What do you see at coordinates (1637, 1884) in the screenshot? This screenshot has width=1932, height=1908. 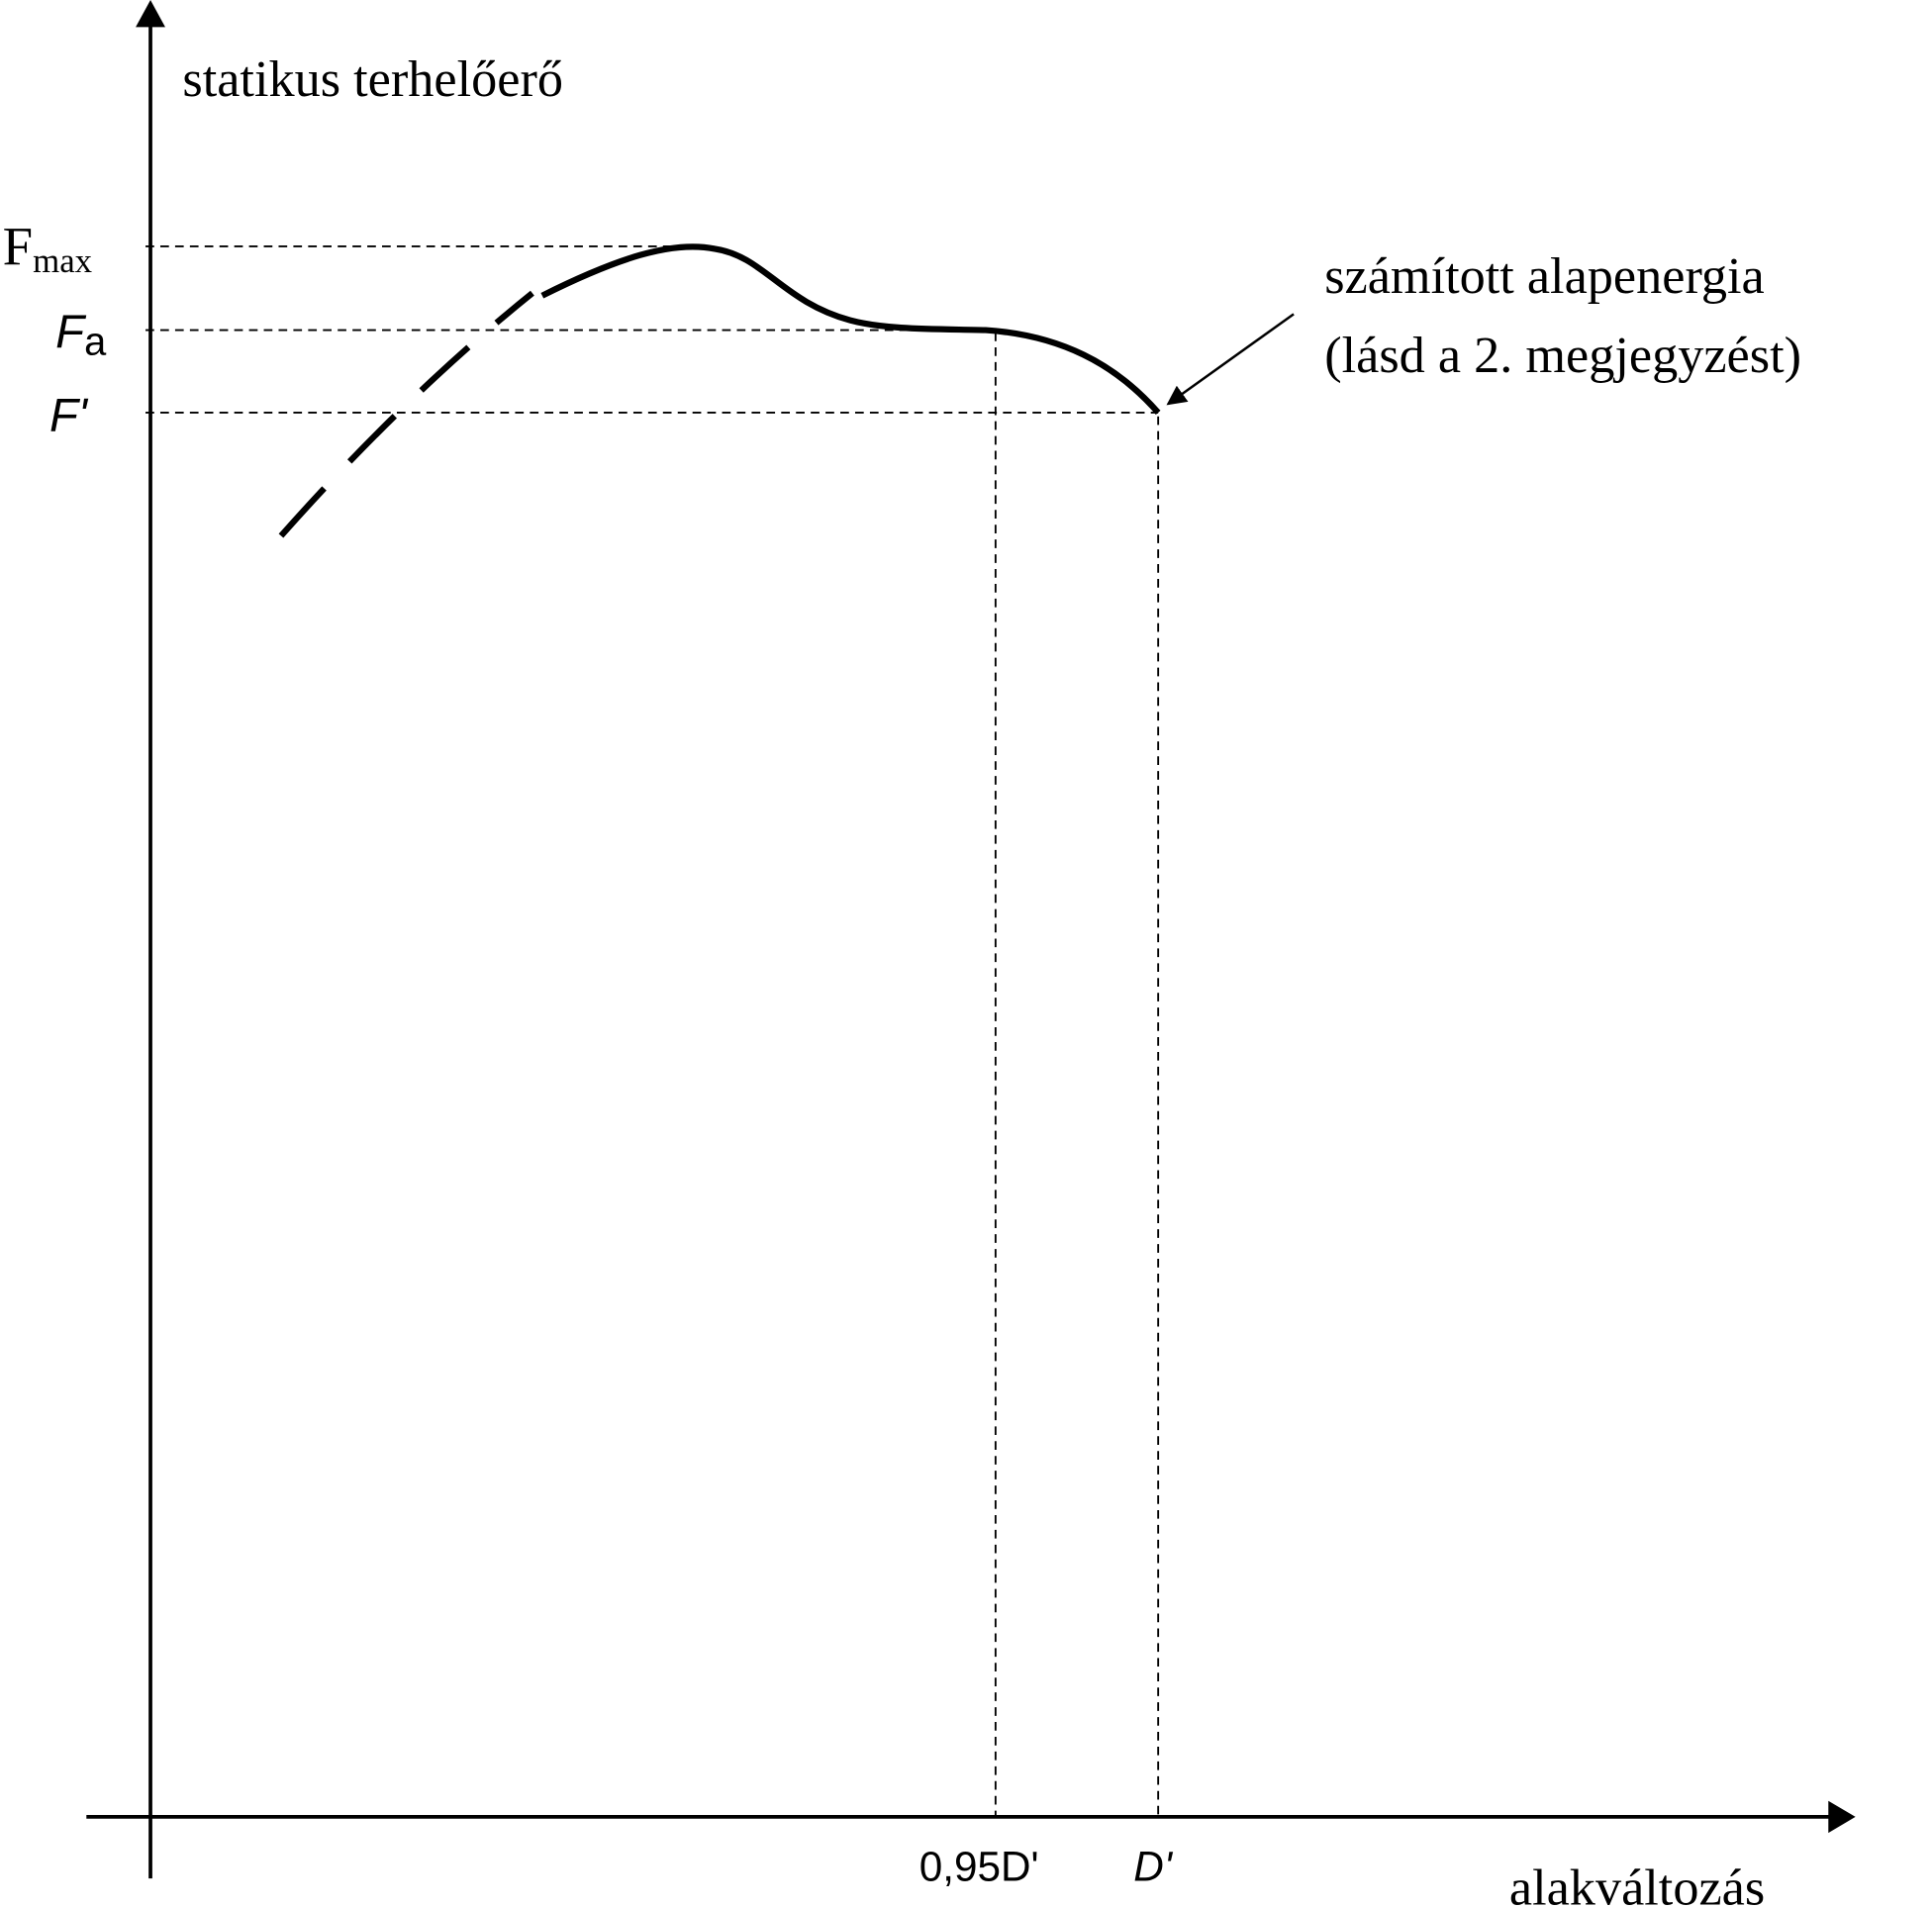 I see `x-axis-label: alakváltozás` at bounding box center [1637, 1884].